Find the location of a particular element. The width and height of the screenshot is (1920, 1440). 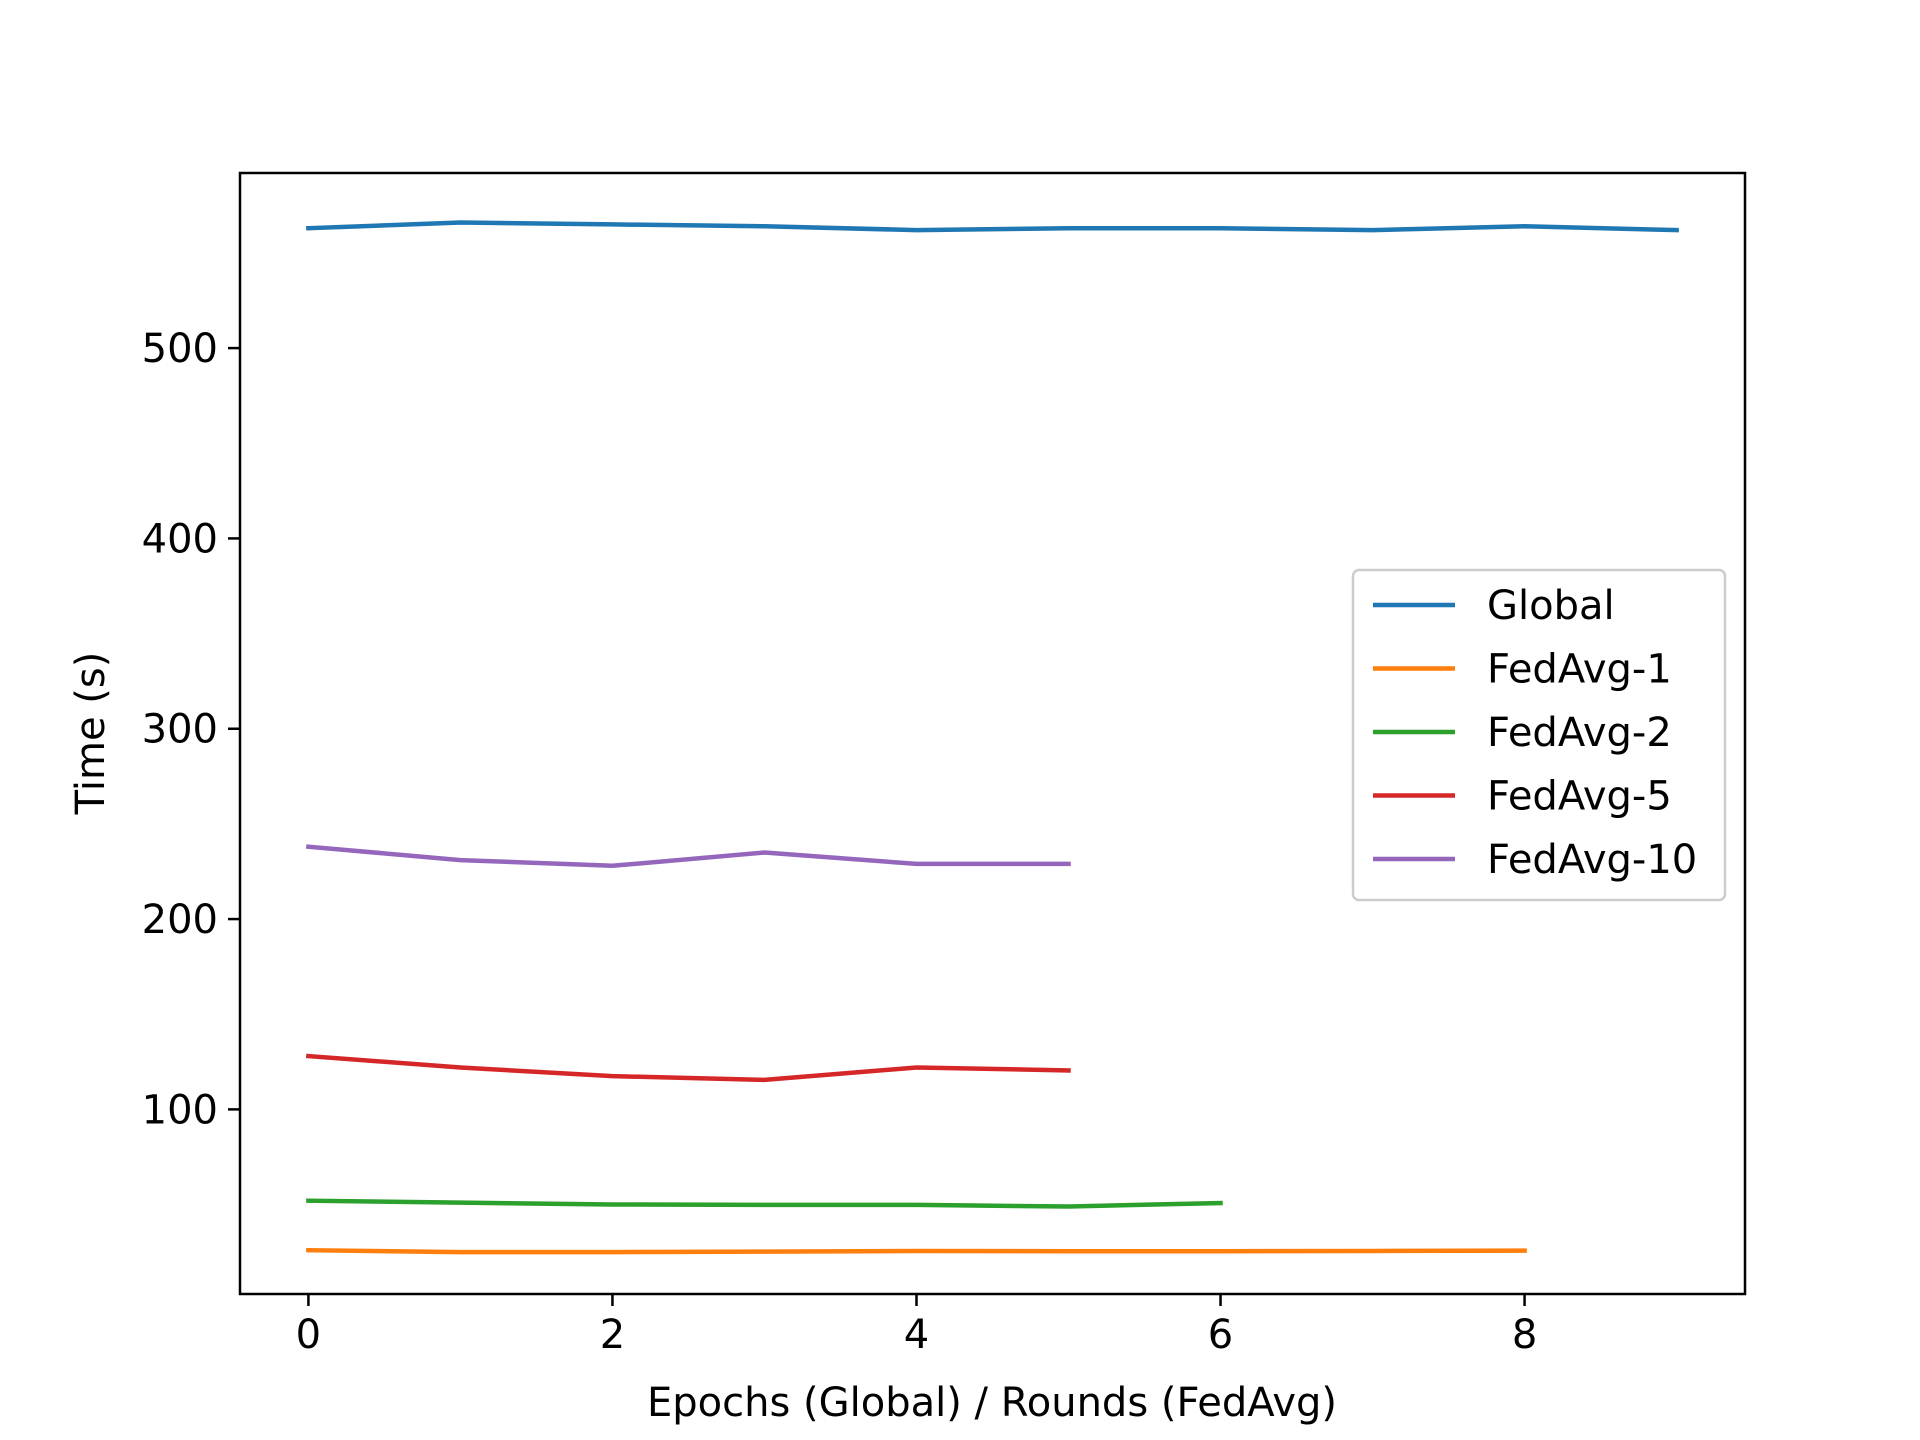

y-axis: 100 200 300 400 500 is located at coordinates (191, 729).